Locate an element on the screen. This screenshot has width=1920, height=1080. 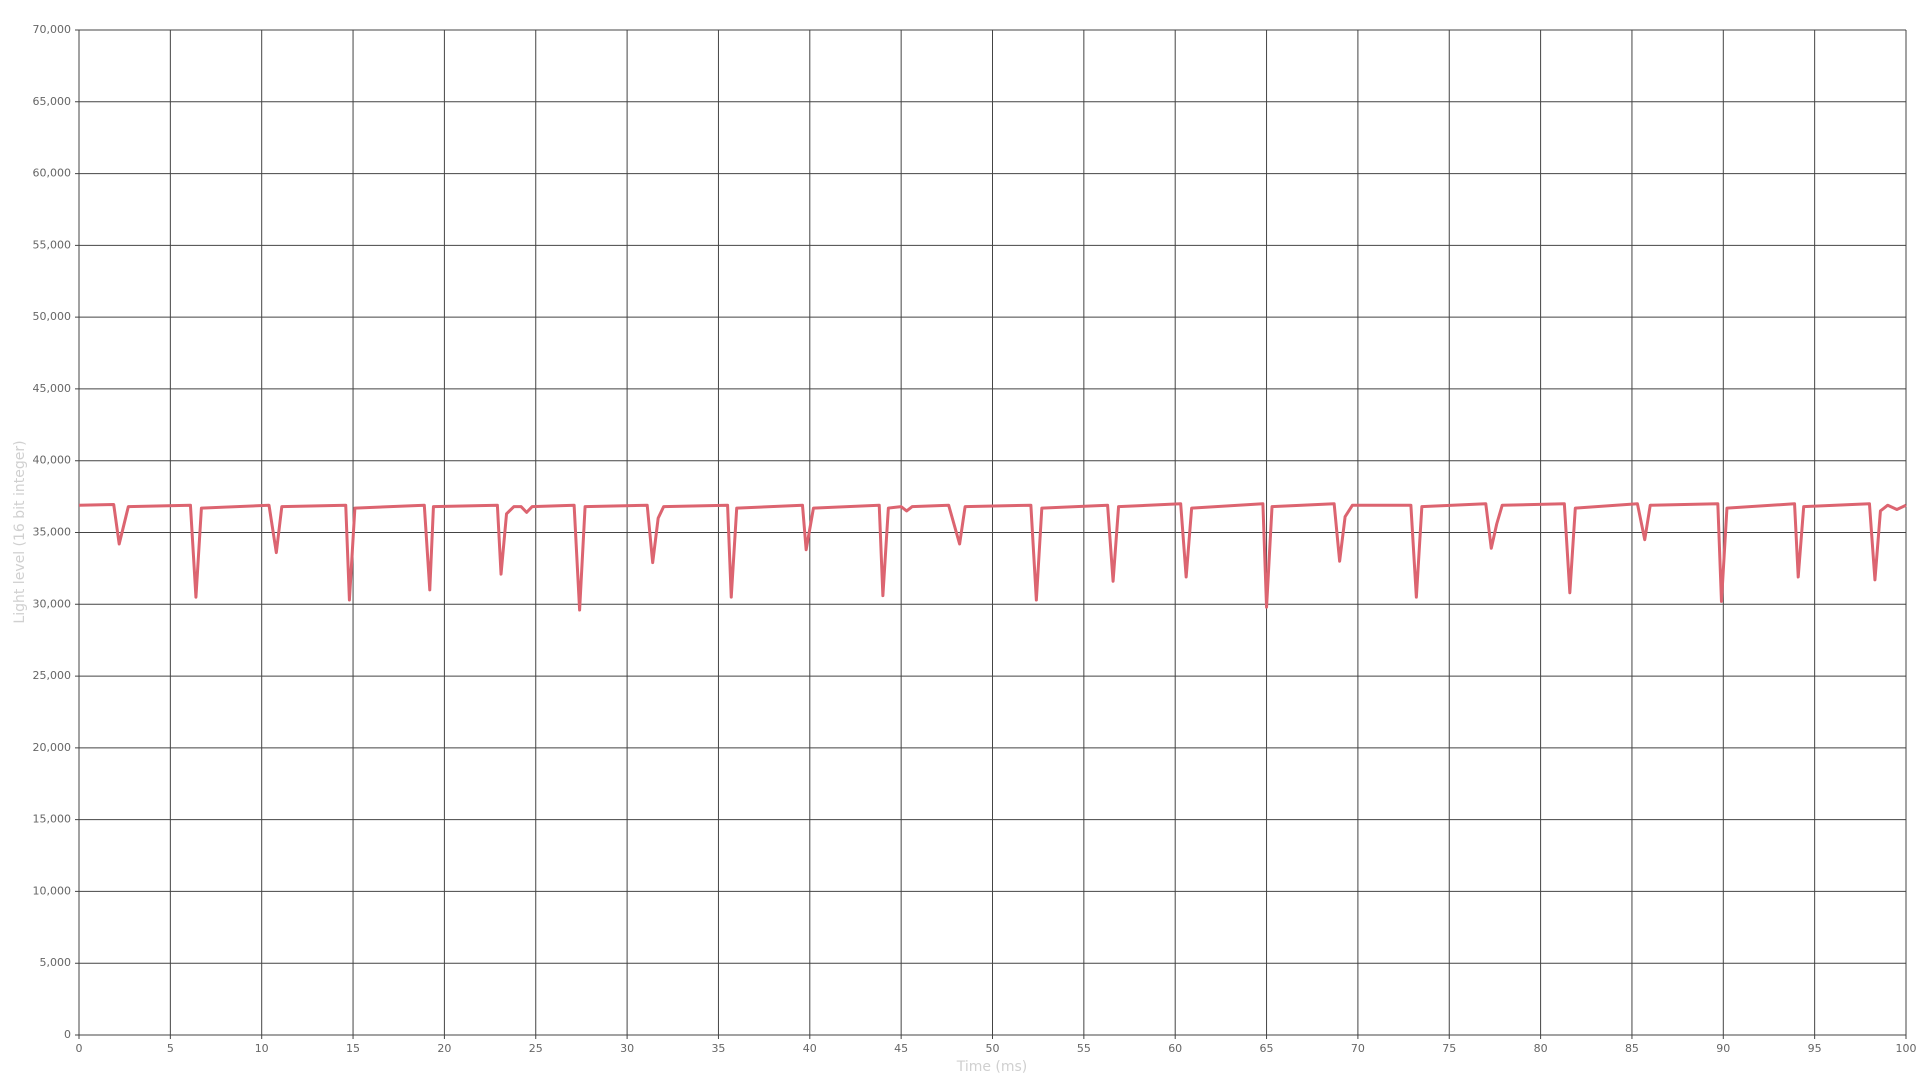
y-tick-label: 5,000 is located at coordinates (56, 962).